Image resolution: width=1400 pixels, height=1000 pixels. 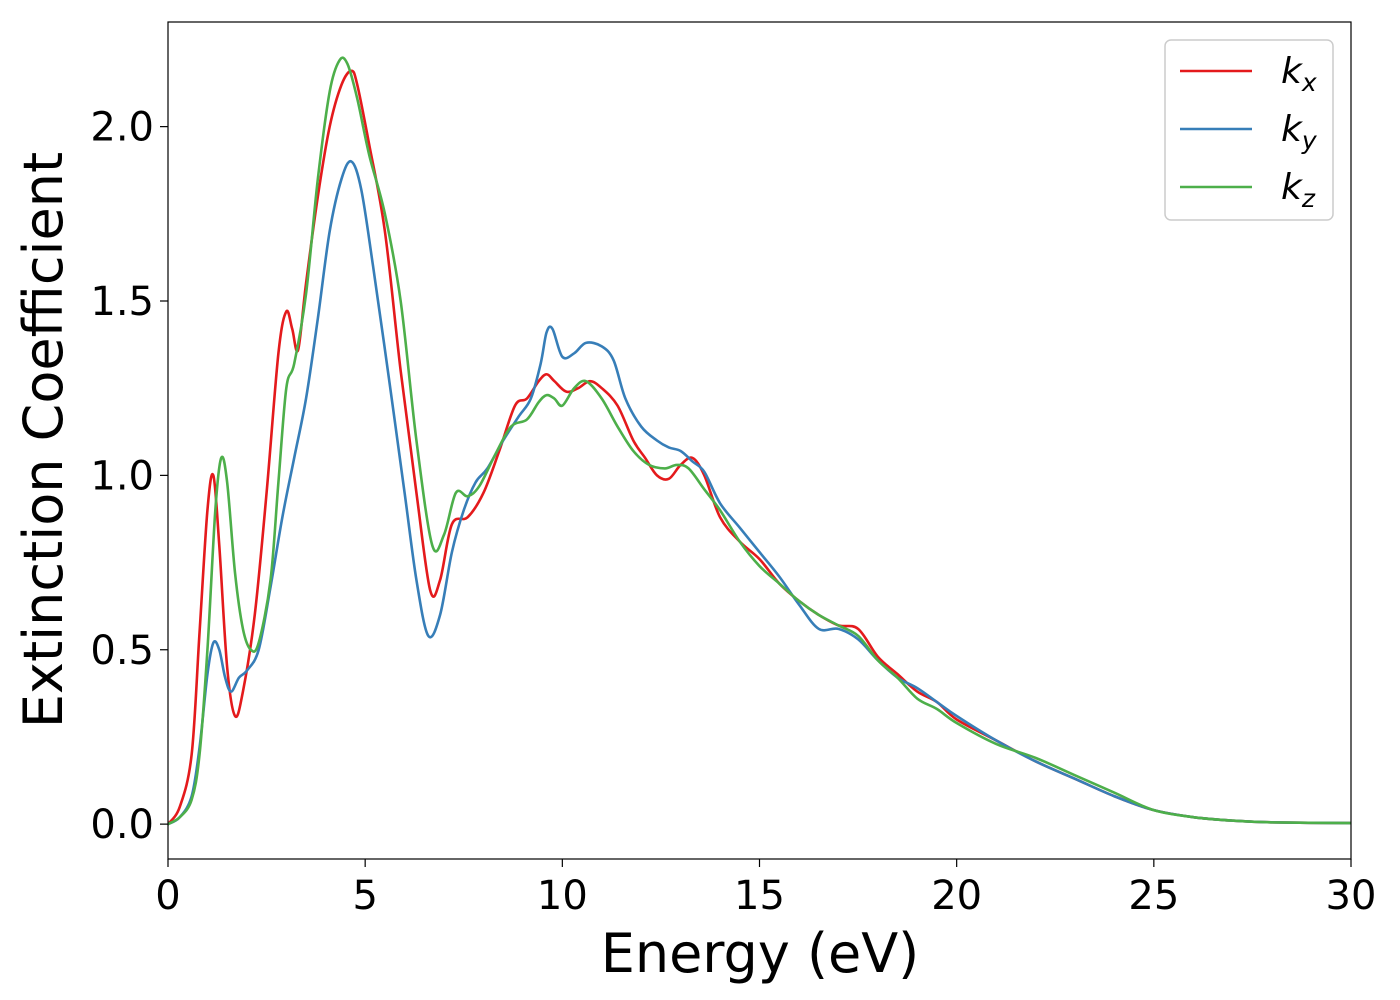 I want to click on y-tick-label: 2.0, so click(x=122, y=128).